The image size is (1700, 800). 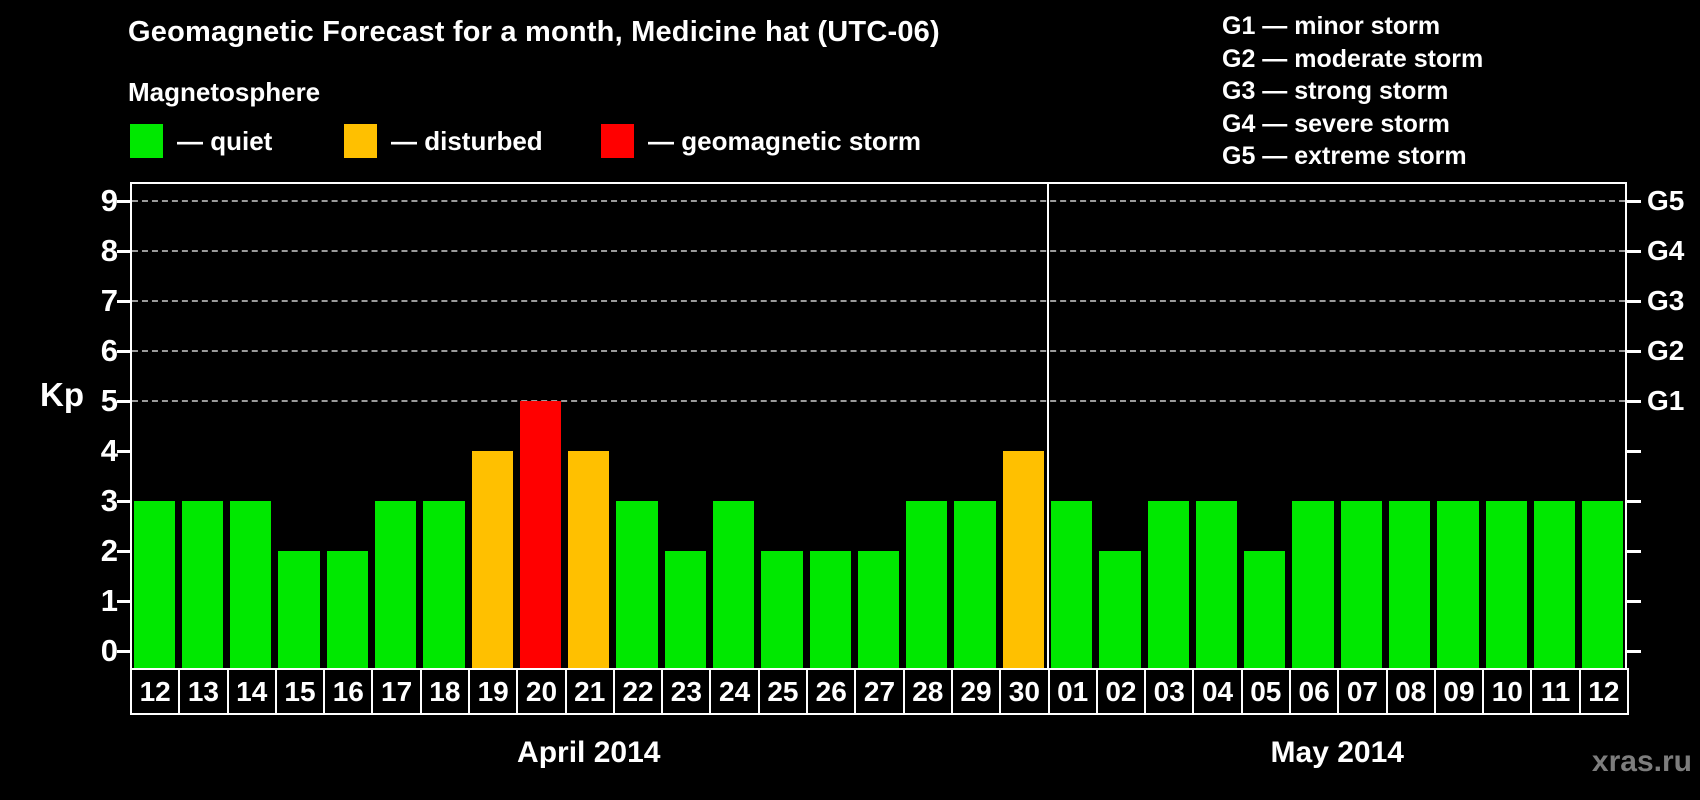 I want to click on legend-item-quiet: — quiet, so click(x=201, y=141).